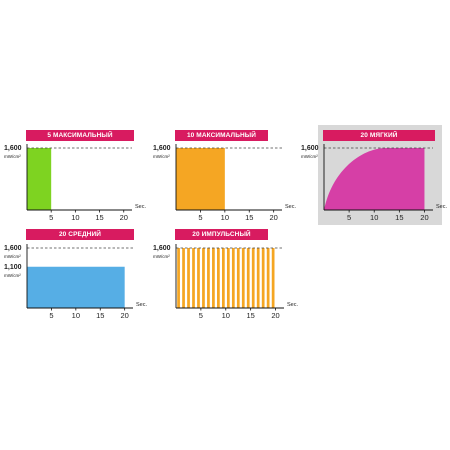 Image resolution: width=450 pixels, height=450 pixels. I want to click on level-label: 1,100, so click(13, 267).